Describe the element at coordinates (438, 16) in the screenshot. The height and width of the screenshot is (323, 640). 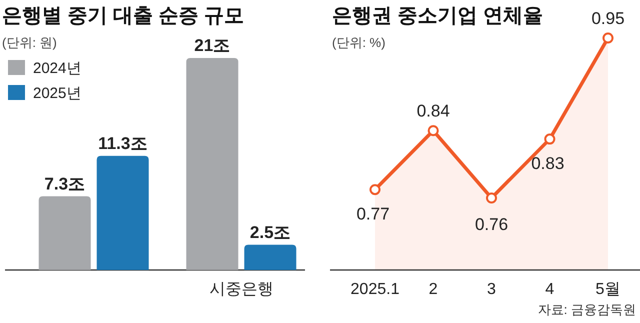
I see `chart-title: 은행권 중소기업 연체율` at that location.